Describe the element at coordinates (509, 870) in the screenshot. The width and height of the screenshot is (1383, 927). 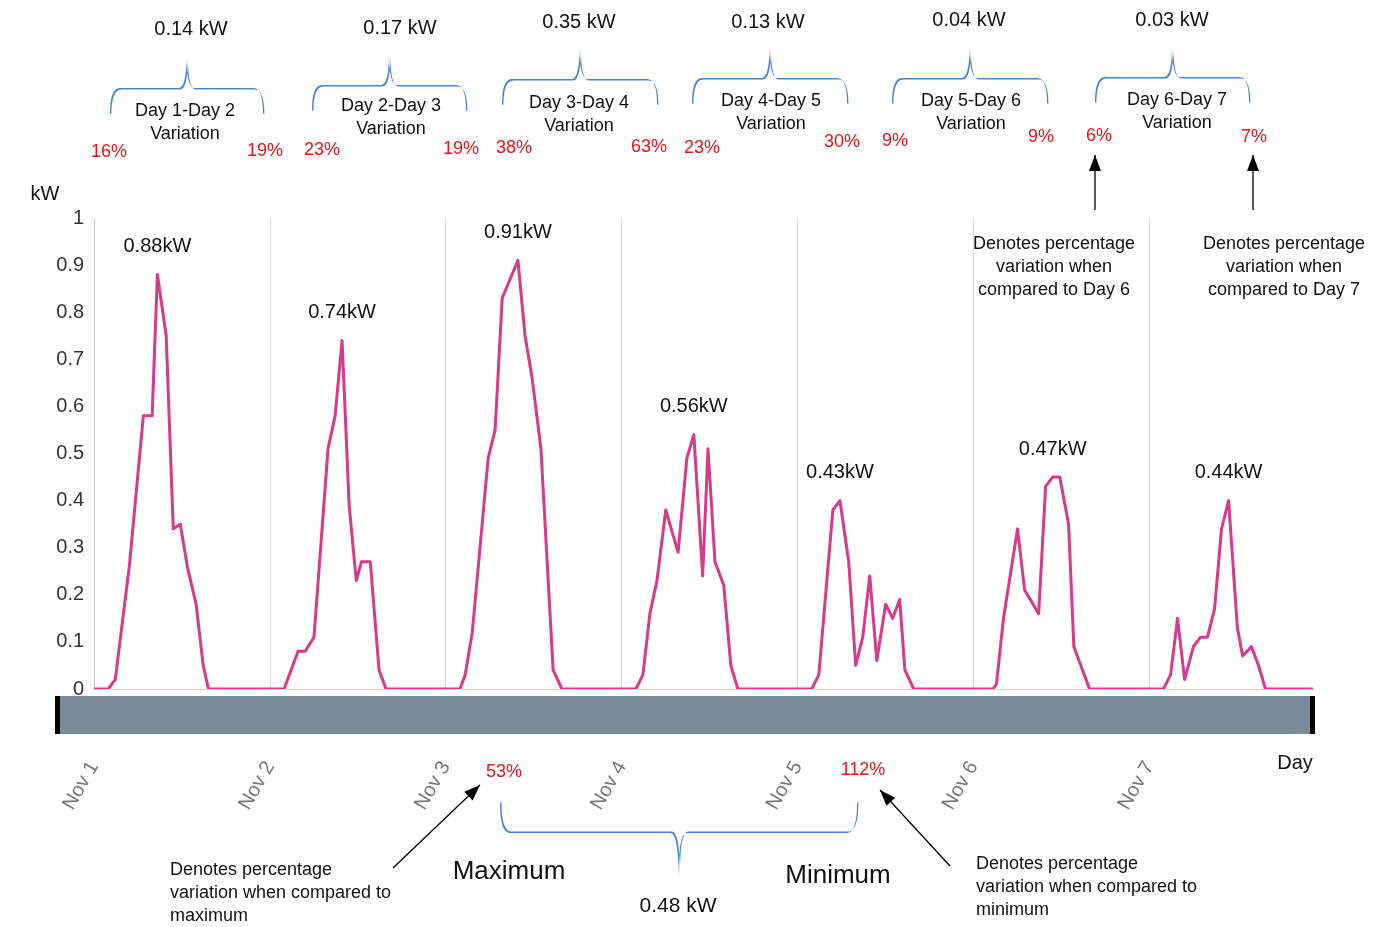
I see `text: Maximum` at that location.